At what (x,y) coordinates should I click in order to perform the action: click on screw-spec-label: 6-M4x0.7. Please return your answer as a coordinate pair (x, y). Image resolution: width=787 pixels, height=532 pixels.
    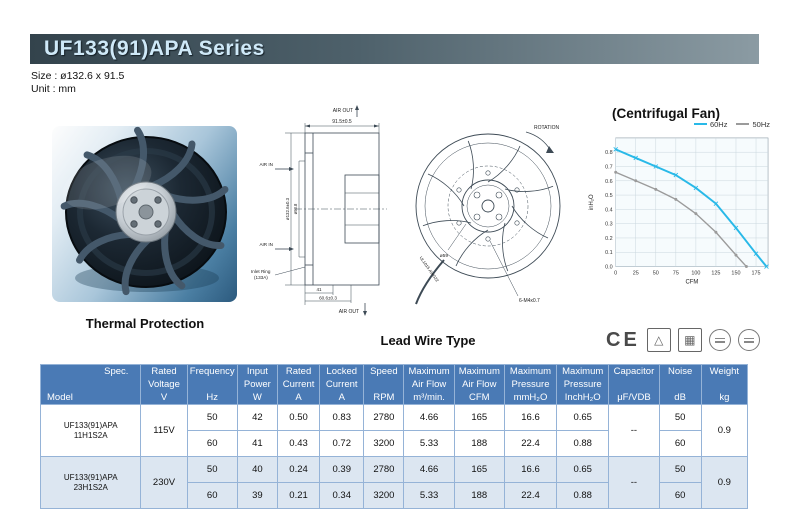
    Looking at the image, I should click on (529, 301).